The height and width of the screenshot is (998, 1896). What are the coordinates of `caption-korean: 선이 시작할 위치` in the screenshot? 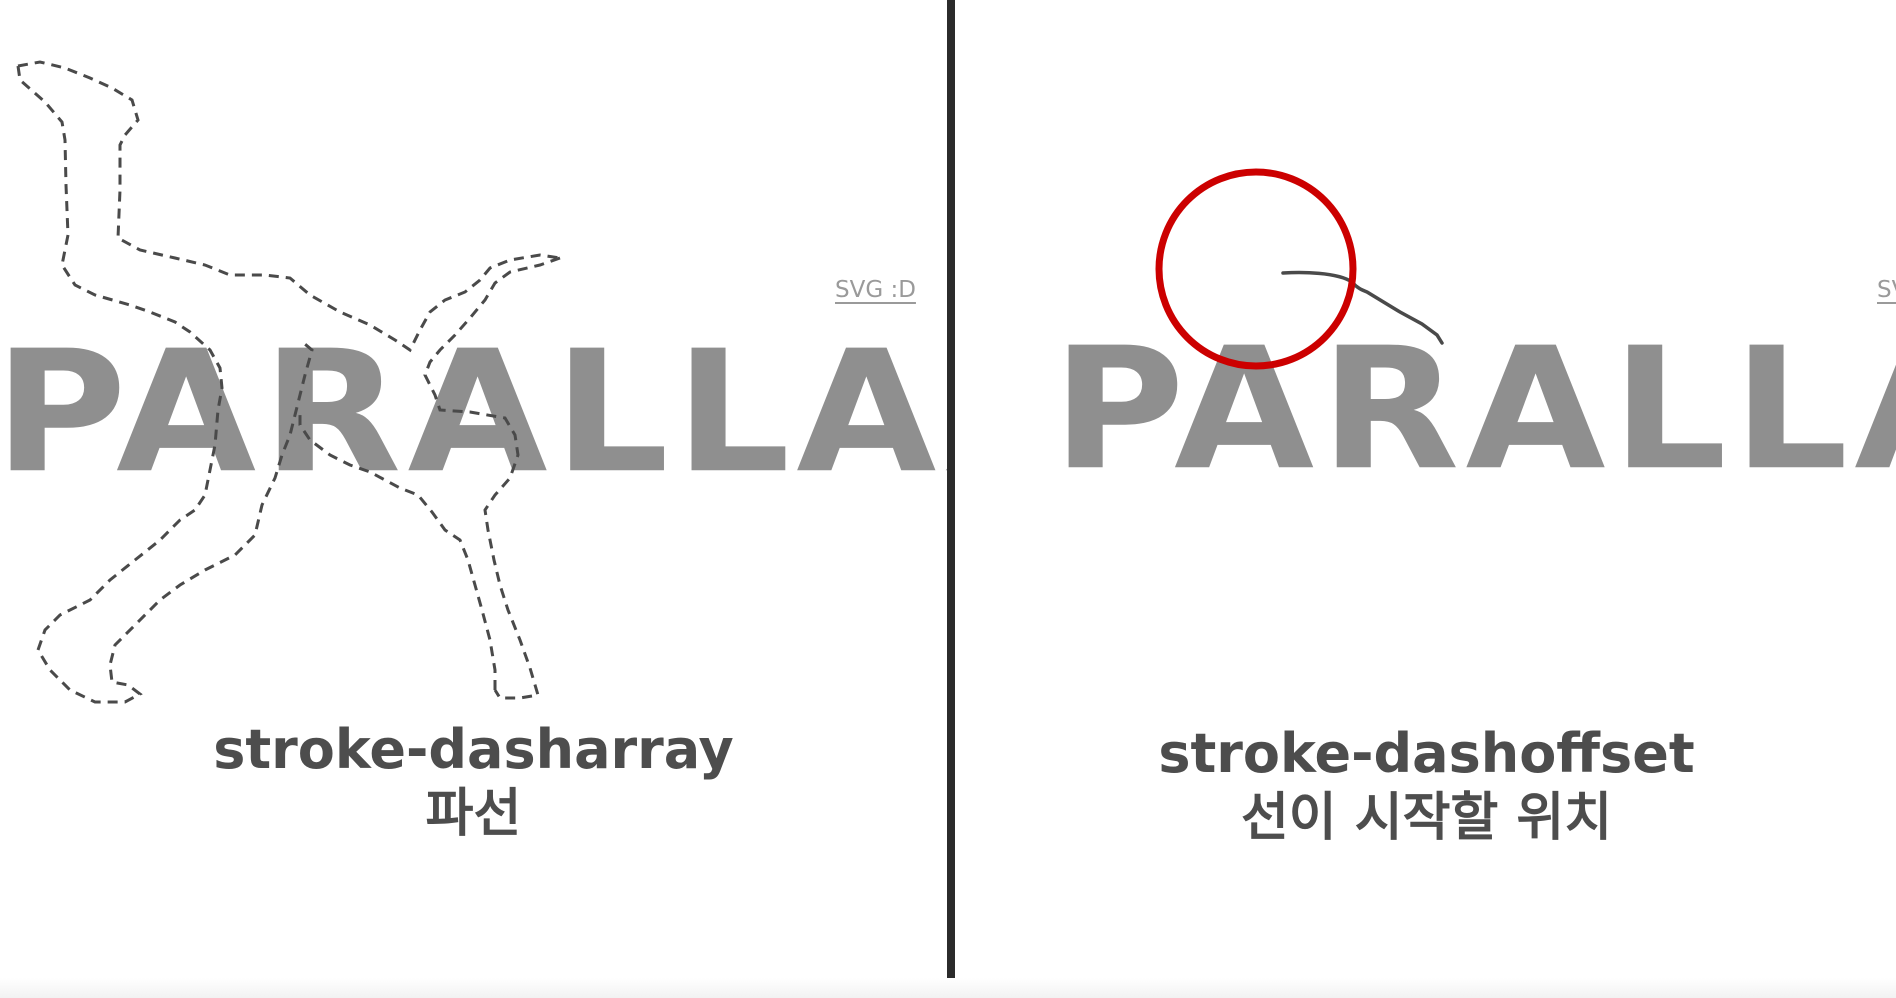 It's located at (1426, 817).